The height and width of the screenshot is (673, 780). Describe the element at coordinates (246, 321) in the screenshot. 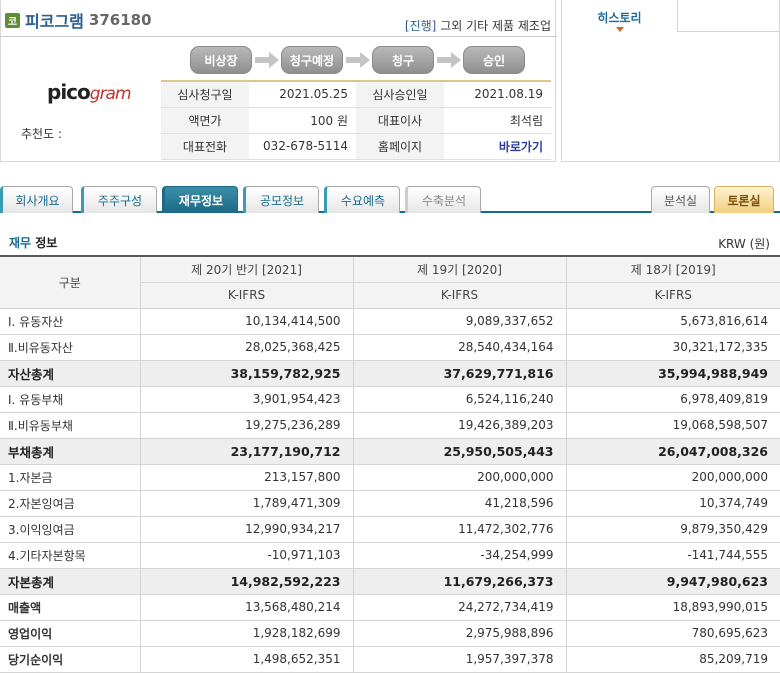

I see `row-value: 10,134,414,500` at that location.